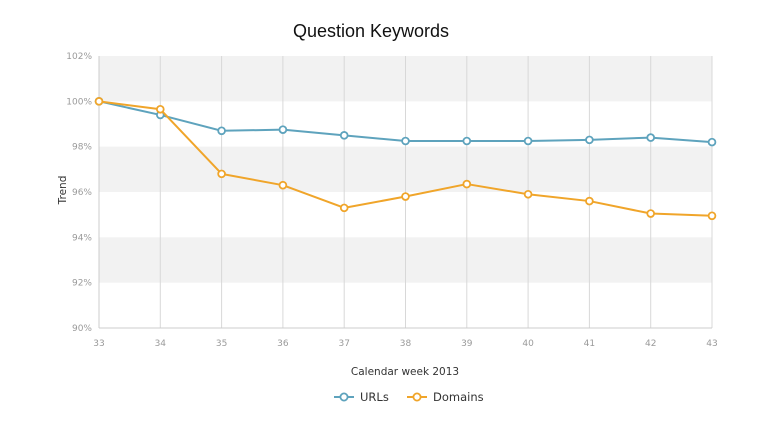  I want to click on y-tick-label: 94%, so click(82, 238).